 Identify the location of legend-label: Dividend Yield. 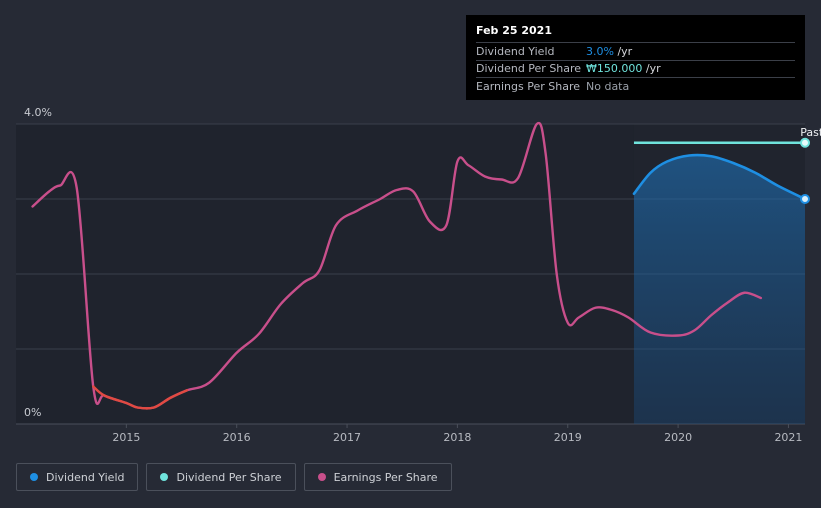
(85, 477).